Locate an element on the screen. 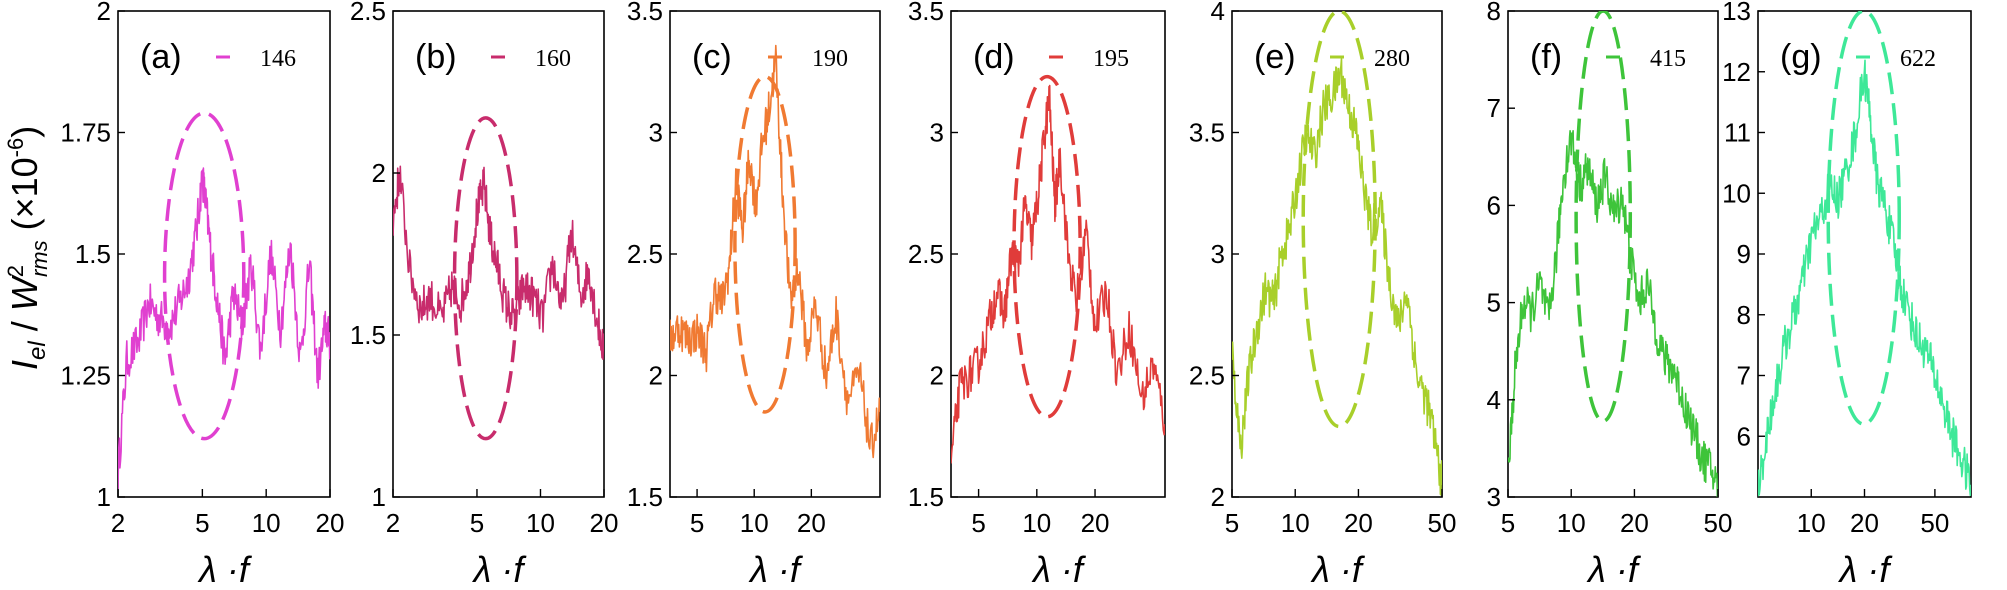  y-tick-label: 9 is located at coordinates (1744, 254).